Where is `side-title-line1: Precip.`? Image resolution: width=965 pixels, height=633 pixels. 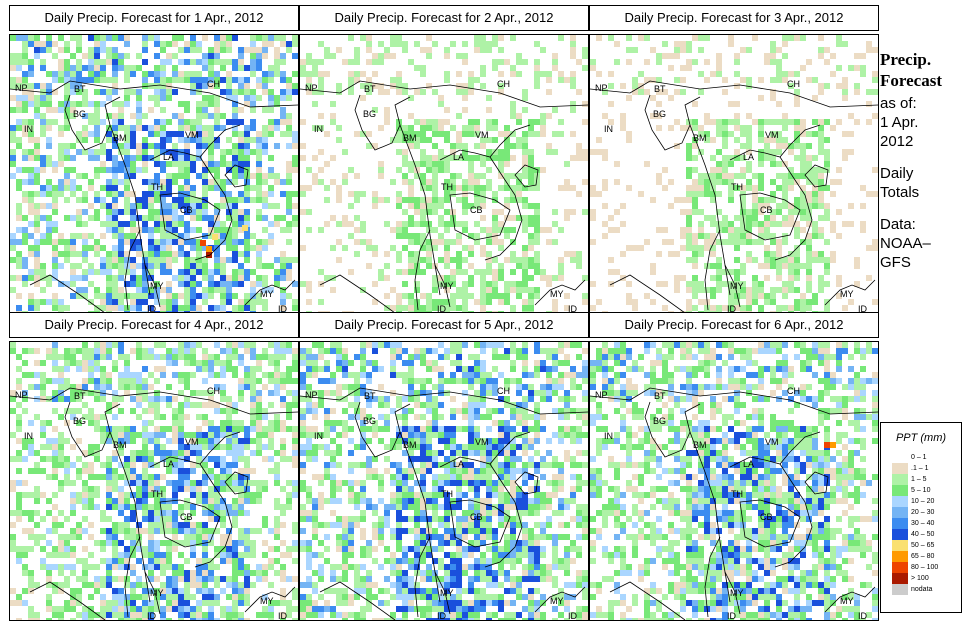 side-title-line1: Precip. is located at coordinates (906, 59).